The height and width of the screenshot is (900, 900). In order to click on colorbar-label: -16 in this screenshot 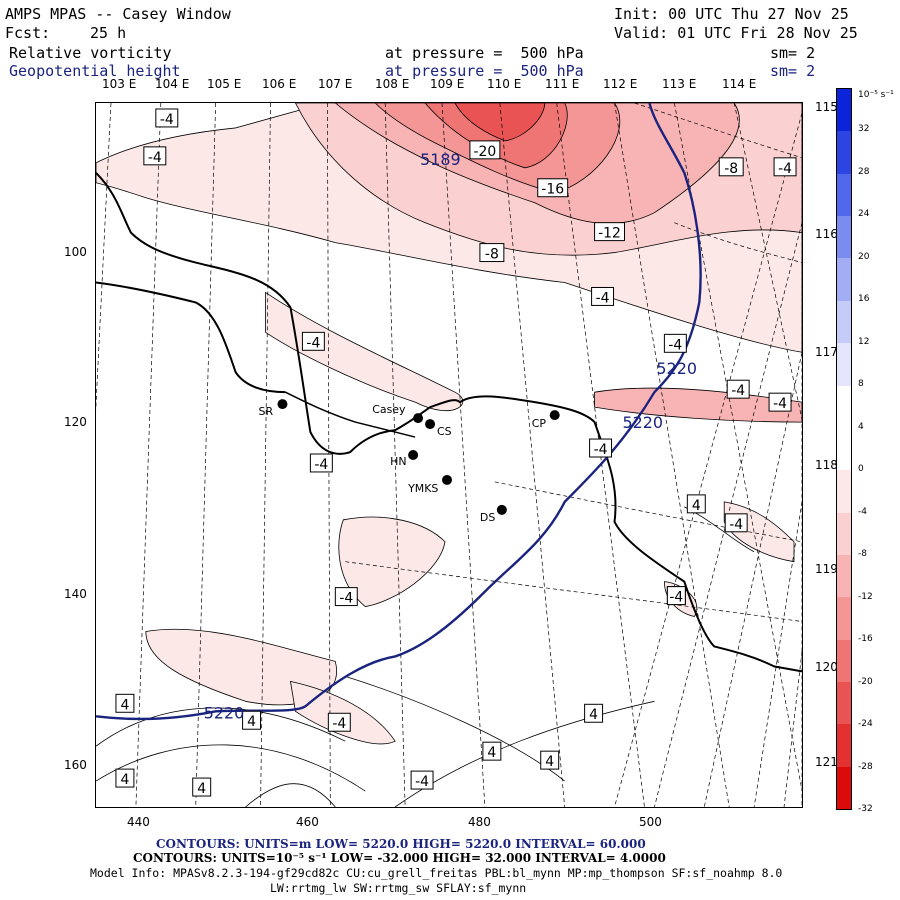, I will do `click(865, 639)`.